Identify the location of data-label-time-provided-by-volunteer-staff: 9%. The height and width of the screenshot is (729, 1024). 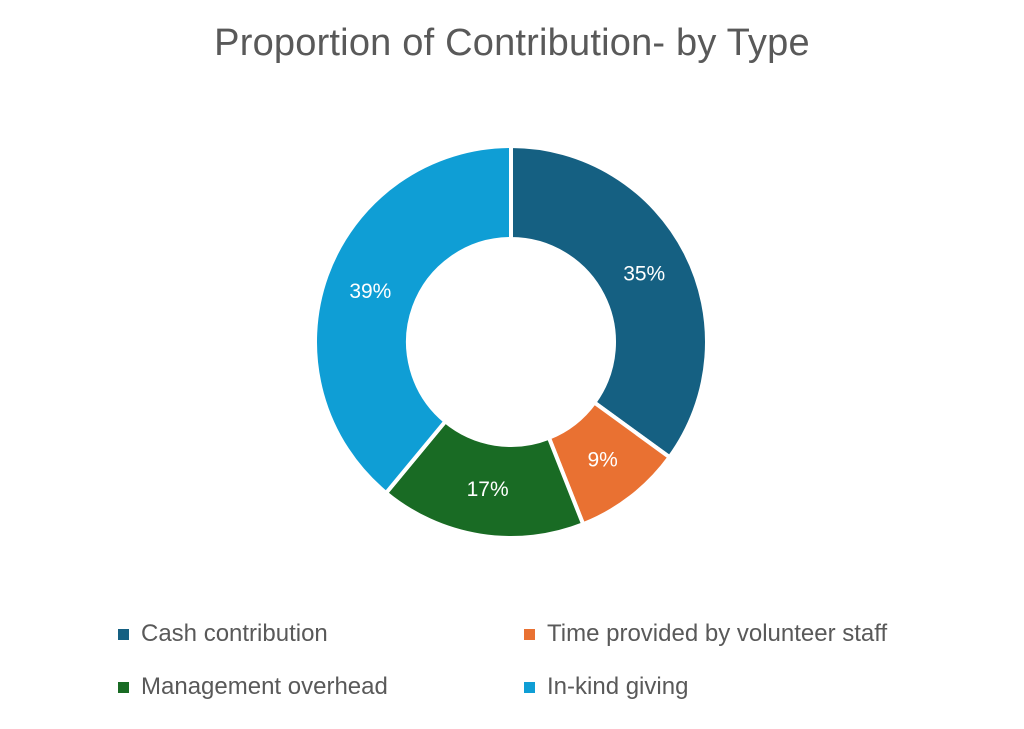
(602, 460).